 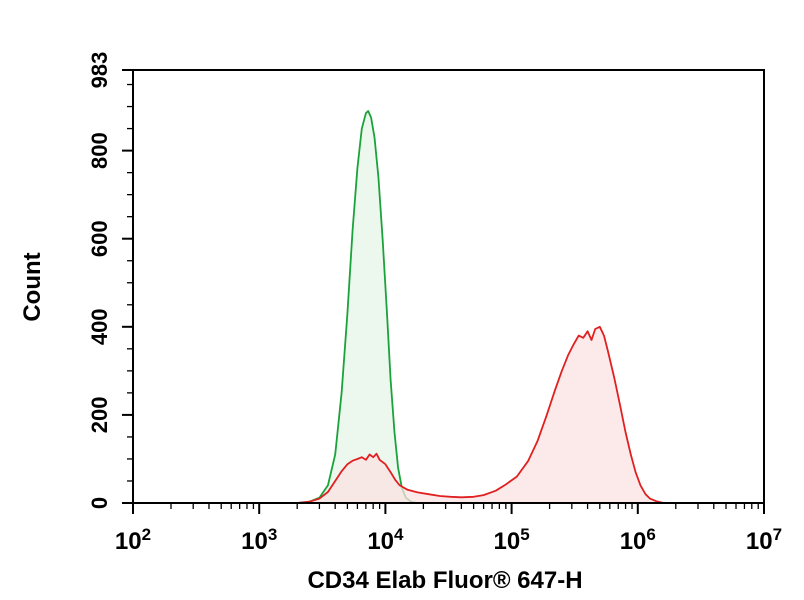 What do you see at coordinates (99, 503) in the screenshot?
I see `y-tick-label: 0` at bounding box center [99, 503].